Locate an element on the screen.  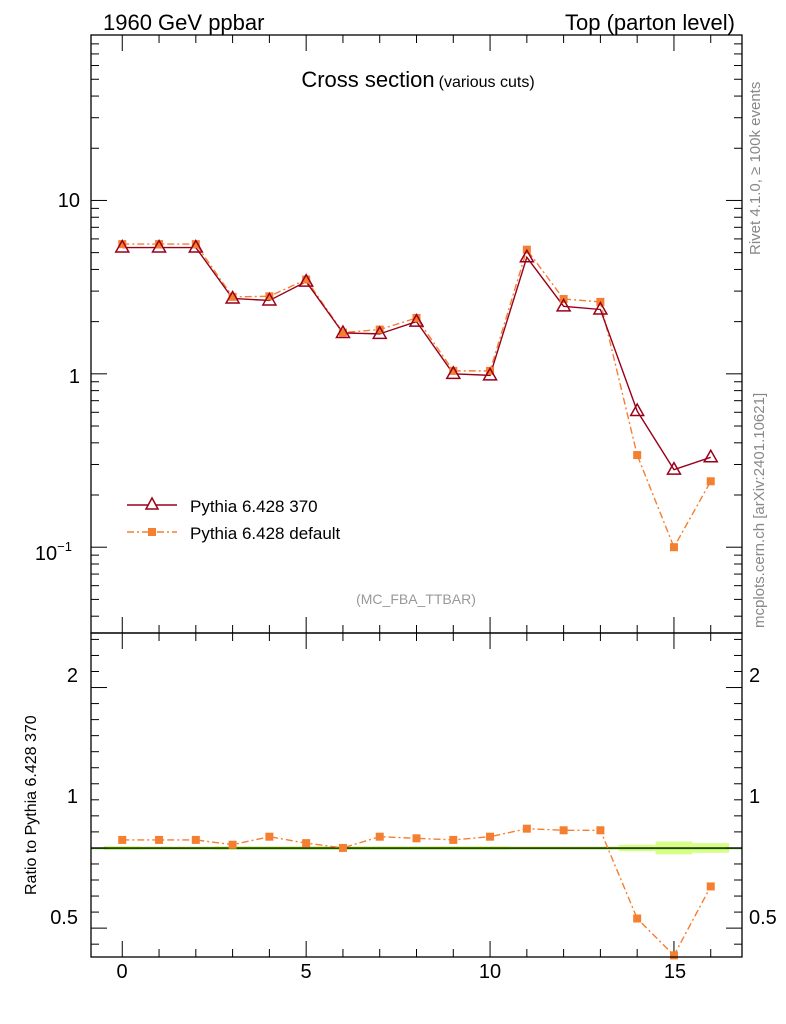
ratio-tick-label-2-right: 2 is located at coordinates (754, 676).